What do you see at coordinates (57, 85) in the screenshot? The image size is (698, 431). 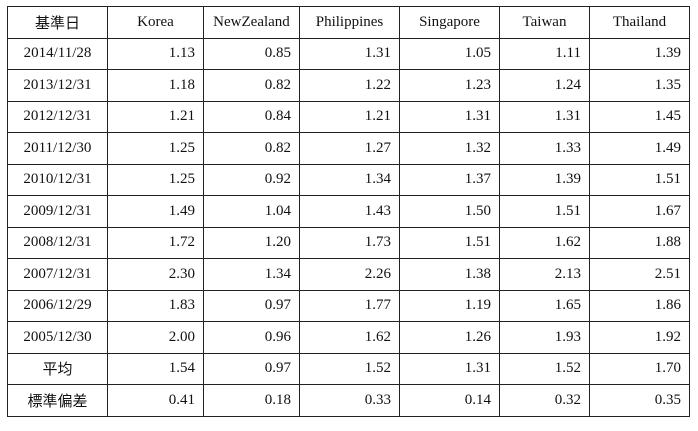 I see `row-label: 2013/12/31` at bounding box center [57, 85].